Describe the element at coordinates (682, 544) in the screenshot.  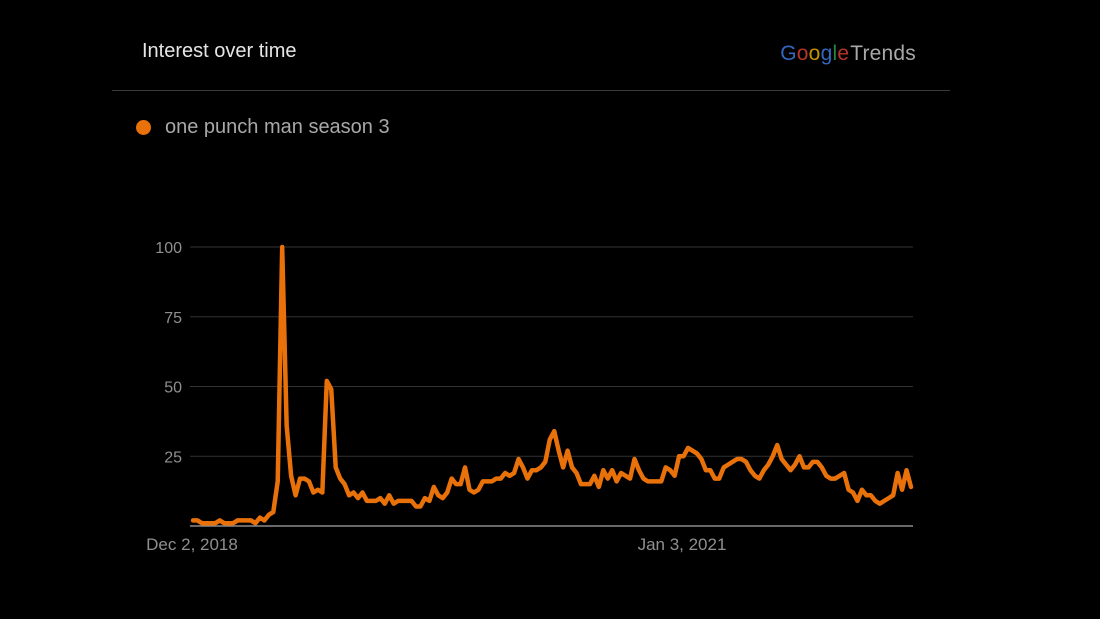
I see `x-tick-label: Jan 3, 2021` at that location.